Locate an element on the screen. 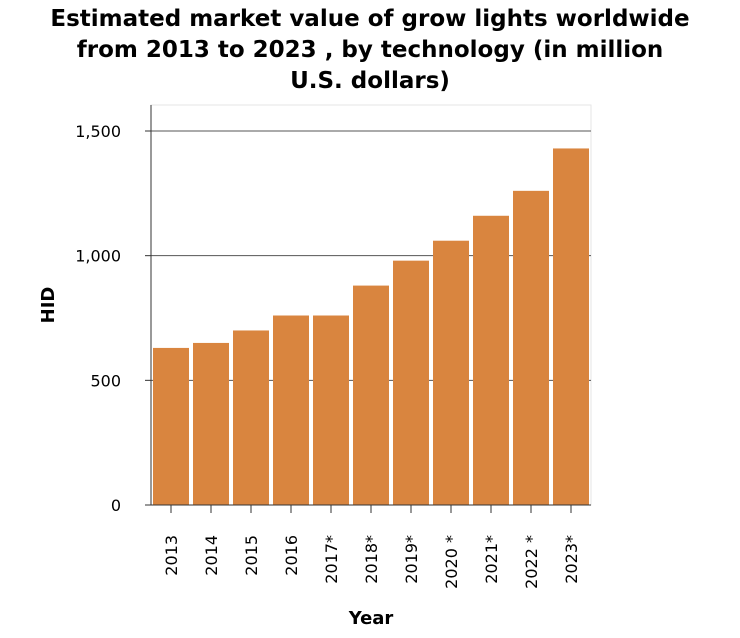  x-tick-label: 2016 is located at coordinates (291, 555).